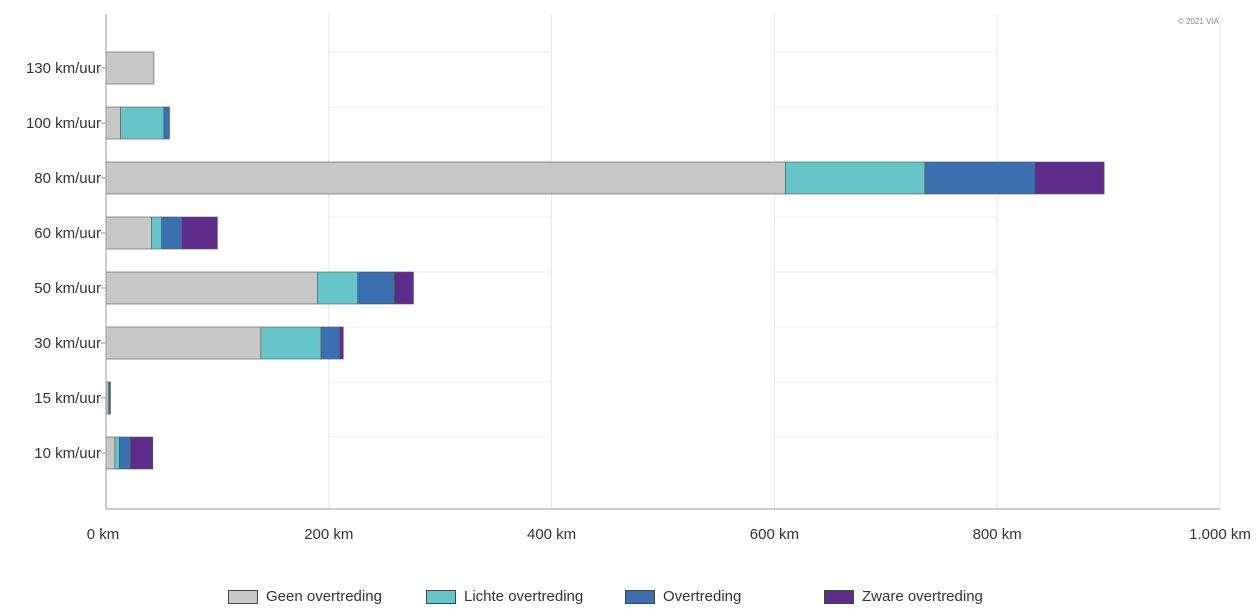  Describe the element at coordinates (324, 596) in the screenshot. I see `legend-label: Geen overtreding` at that location.